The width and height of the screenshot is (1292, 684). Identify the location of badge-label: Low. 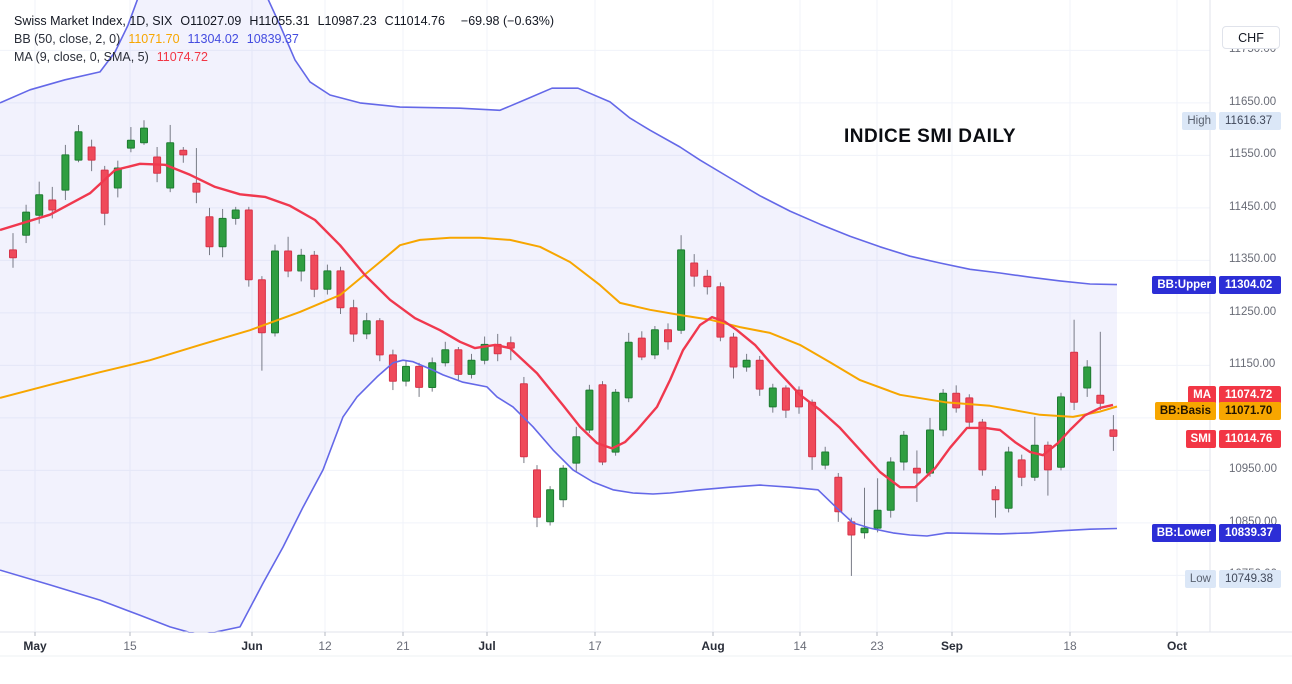
(1200, 578).